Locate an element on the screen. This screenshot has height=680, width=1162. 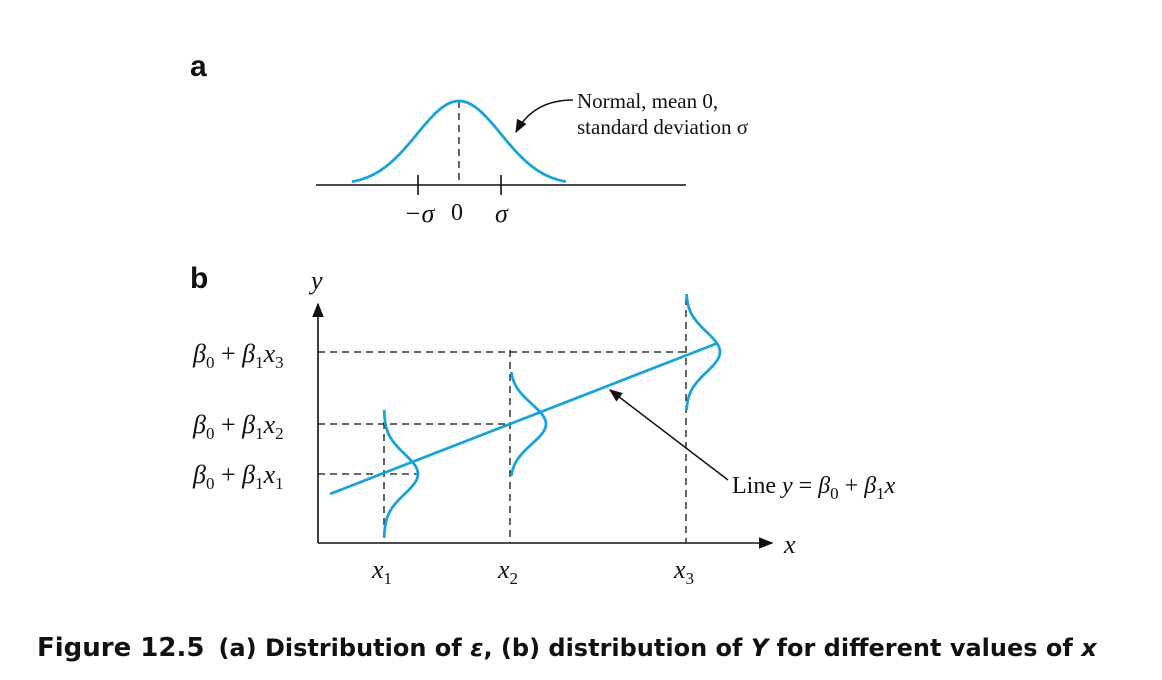
annotation-line-1: Normal, mean 0, is located at coordinates (647, 101).